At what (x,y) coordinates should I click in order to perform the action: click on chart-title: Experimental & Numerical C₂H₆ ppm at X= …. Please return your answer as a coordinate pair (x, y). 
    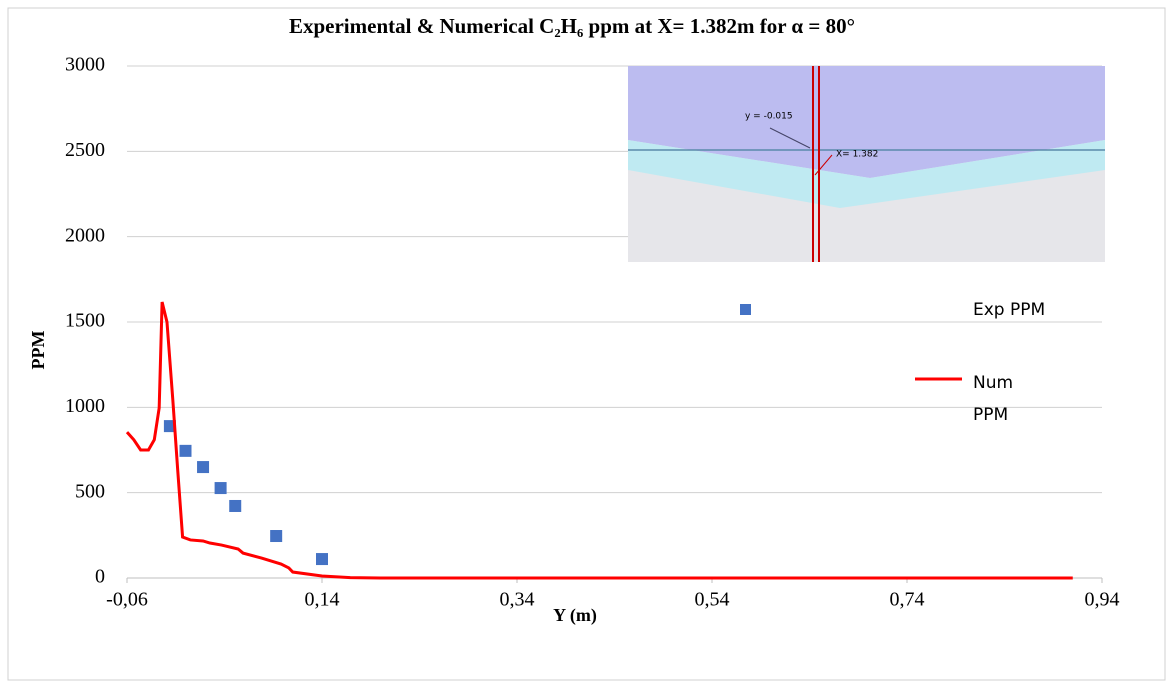
    Looking at the image, I should click on (572, 26).